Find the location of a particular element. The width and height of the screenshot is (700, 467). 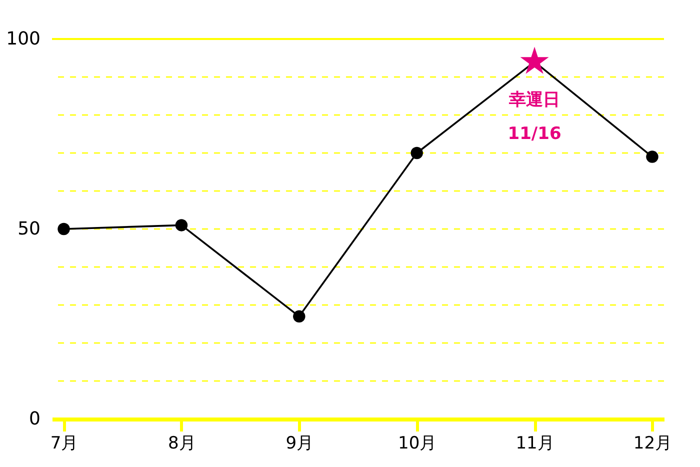

annotation: 幸運日 is located at coordinates (534, 100).